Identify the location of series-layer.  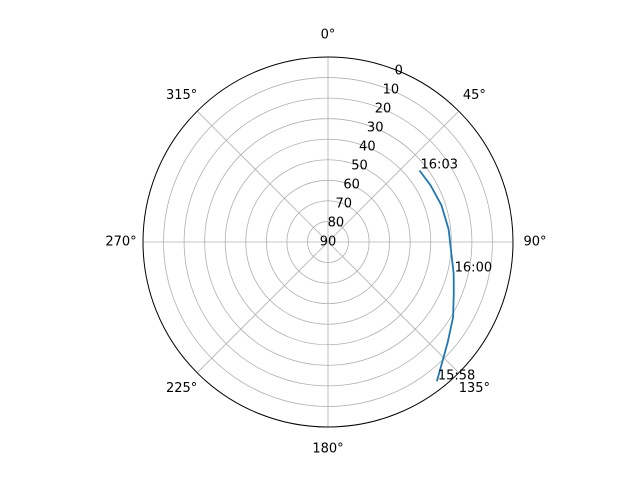
(436, 275).